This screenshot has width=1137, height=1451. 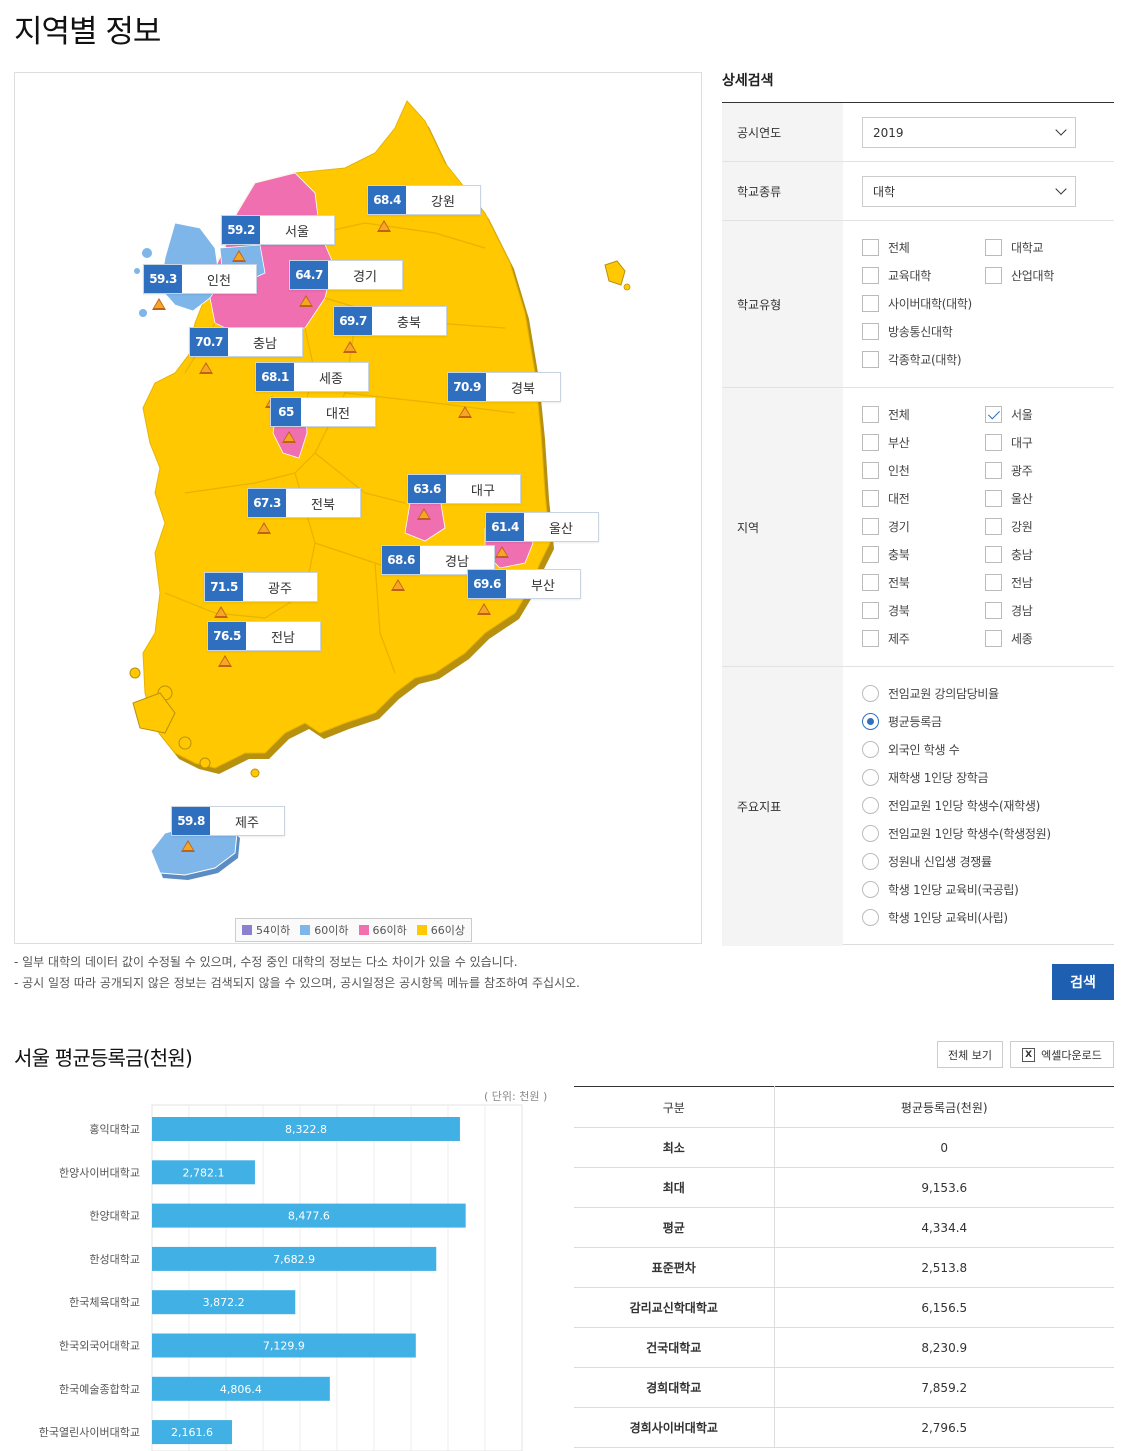 I want to click on region-label-chungnam: 70.7 충남, so click(x=246, y=342).